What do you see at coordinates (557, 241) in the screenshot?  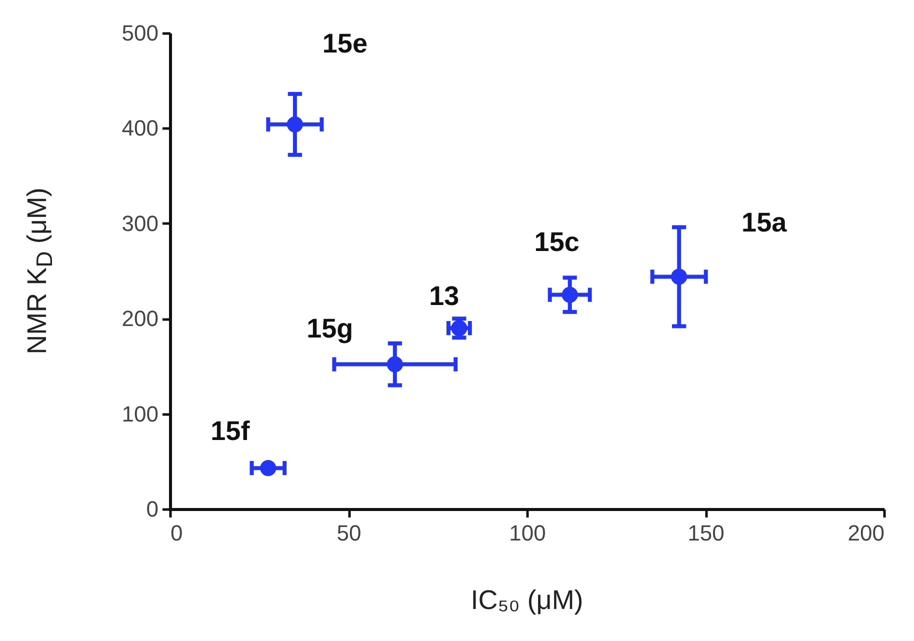 I see `annotation: 15c` at bounding box center [557, 241].